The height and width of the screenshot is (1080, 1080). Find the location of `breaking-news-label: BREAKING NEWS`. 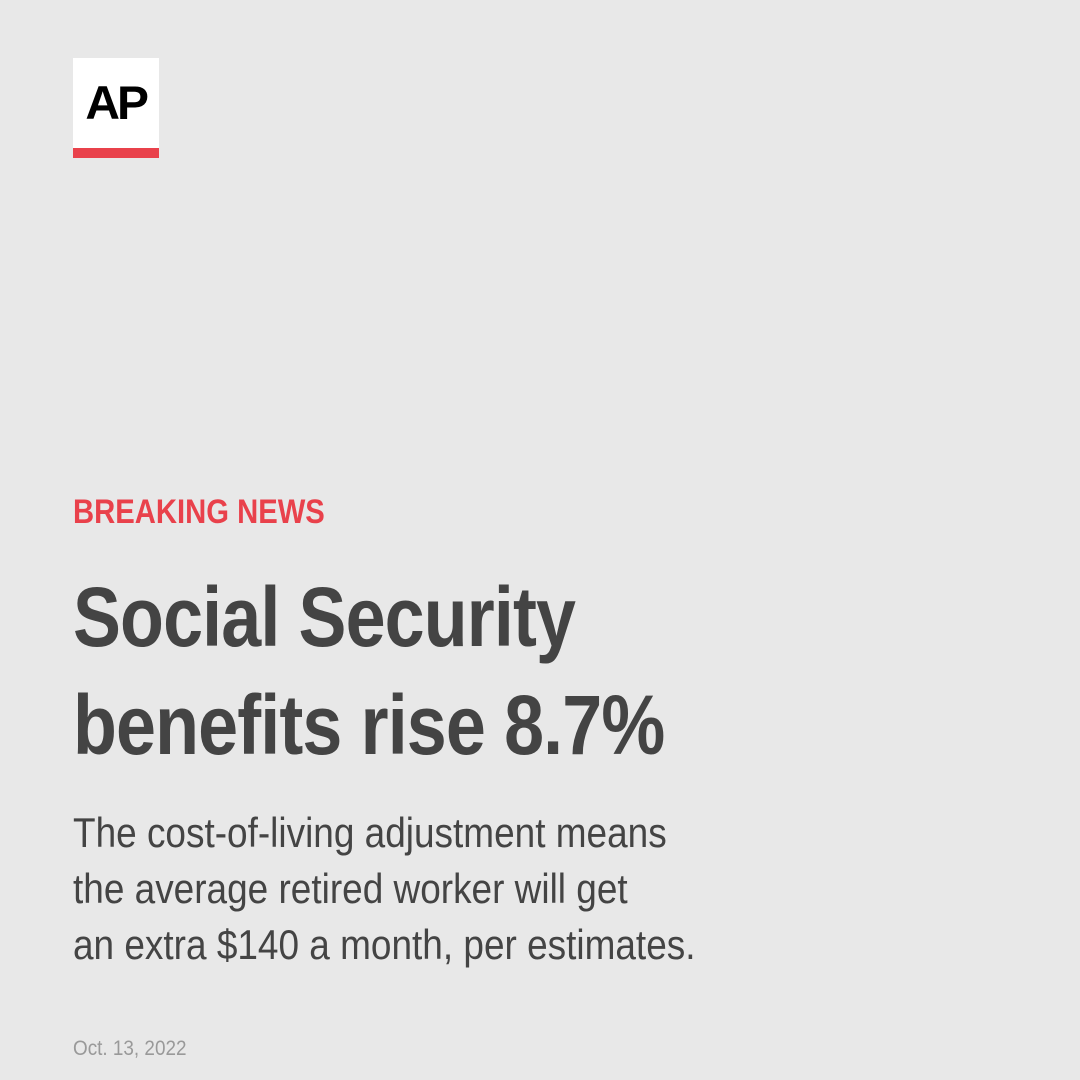

breaking-news-label: BREAKING NEWS is located at coordinates (199, 512).